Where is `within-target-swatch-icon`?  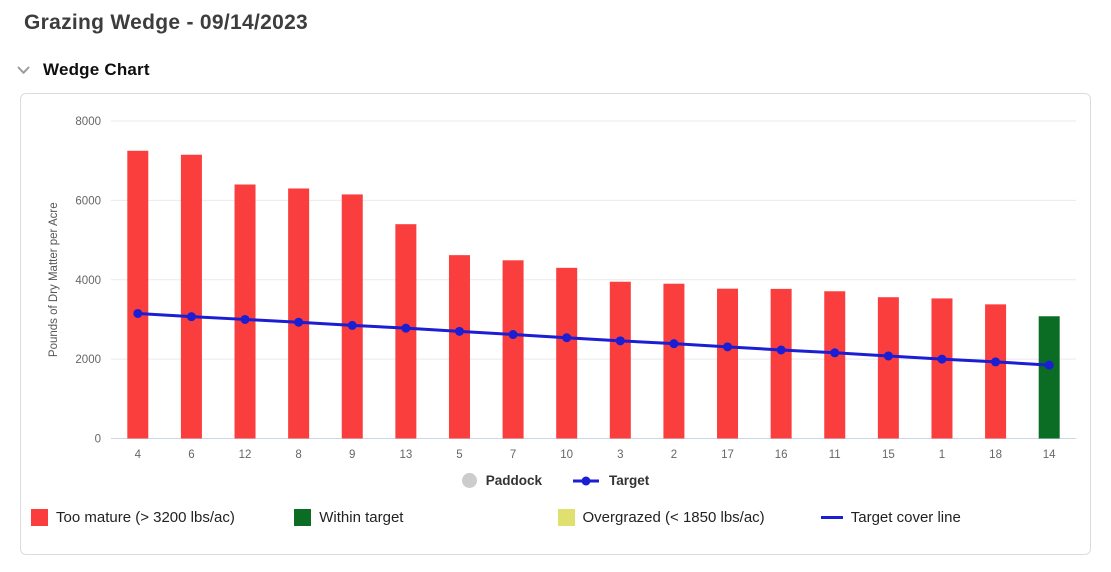 within-target-swatch-icon is located at coordinates (303, 517).